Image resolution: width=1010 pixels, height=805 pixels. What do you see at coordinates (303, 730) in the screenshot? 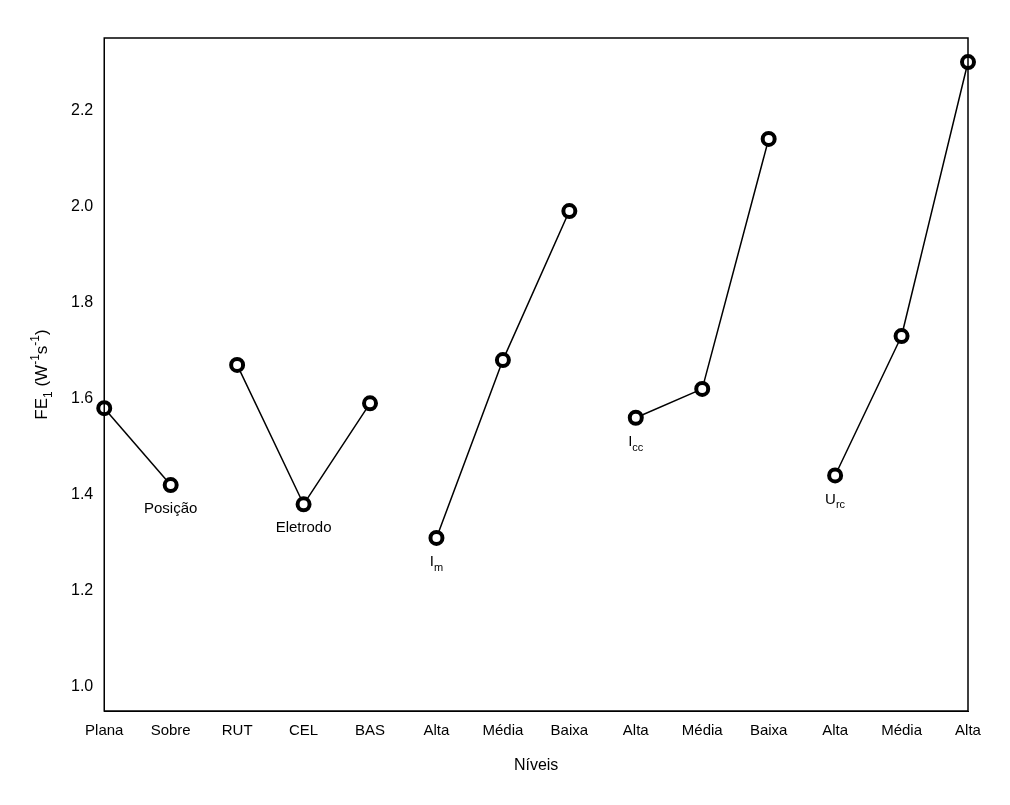
I see `x-tick-label: CEL` at bounding box center [303, 730].